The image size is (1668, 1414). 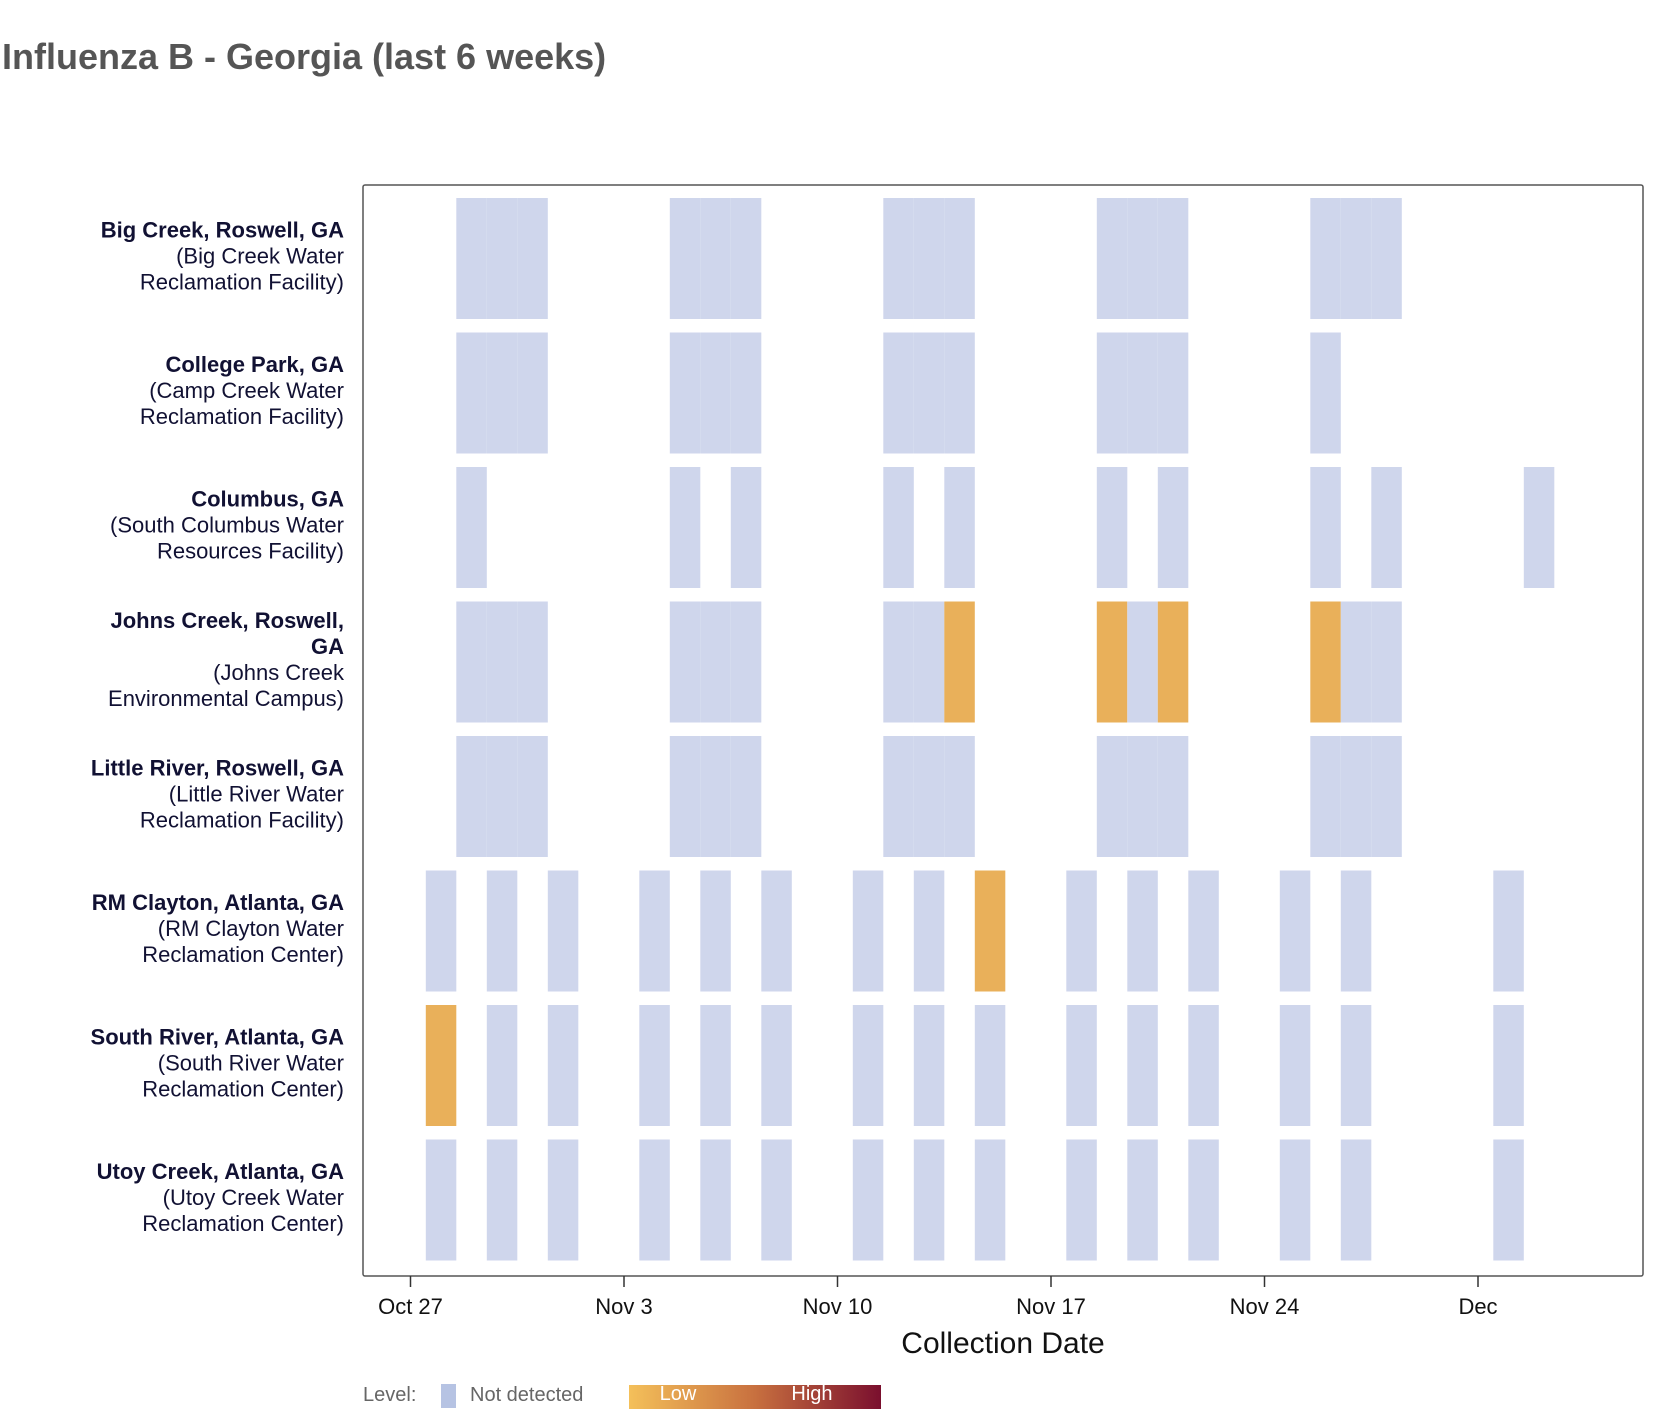 What do you see at coordinates (389, 1395) in the screenshot?
I see `legend-title: Level:` at bounding box center [389, 1395].